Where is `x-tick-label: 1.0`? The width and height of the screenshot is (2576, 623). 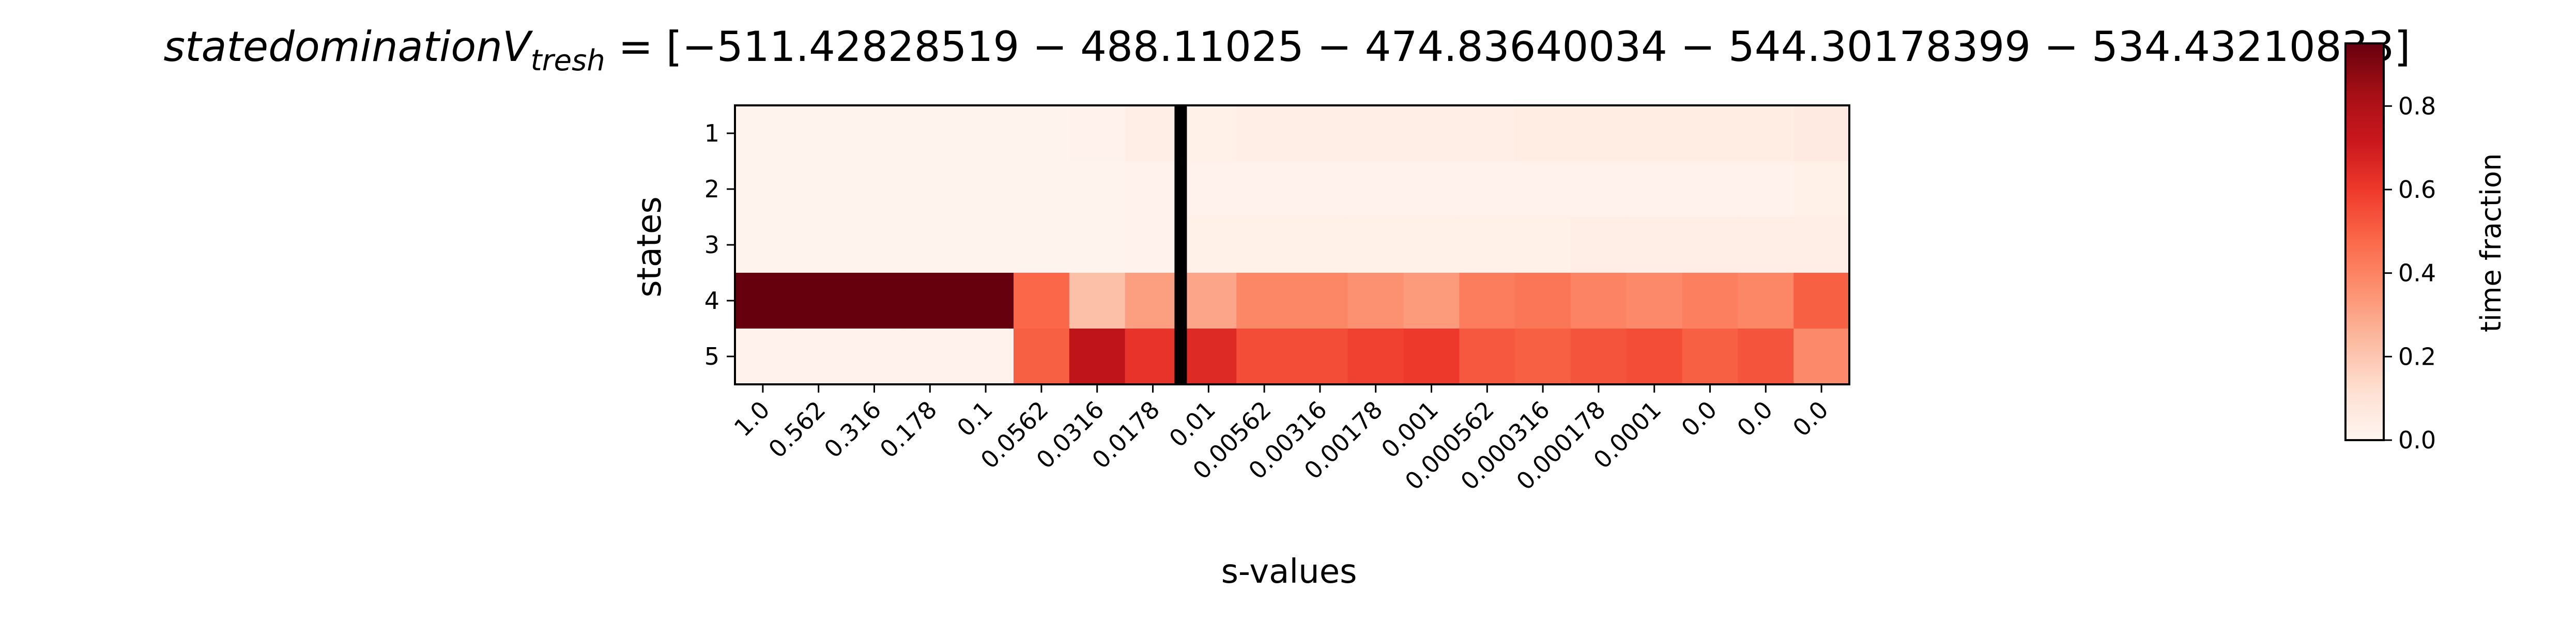 x-tick-label: 1.0 is located at coordinates (752, 419).